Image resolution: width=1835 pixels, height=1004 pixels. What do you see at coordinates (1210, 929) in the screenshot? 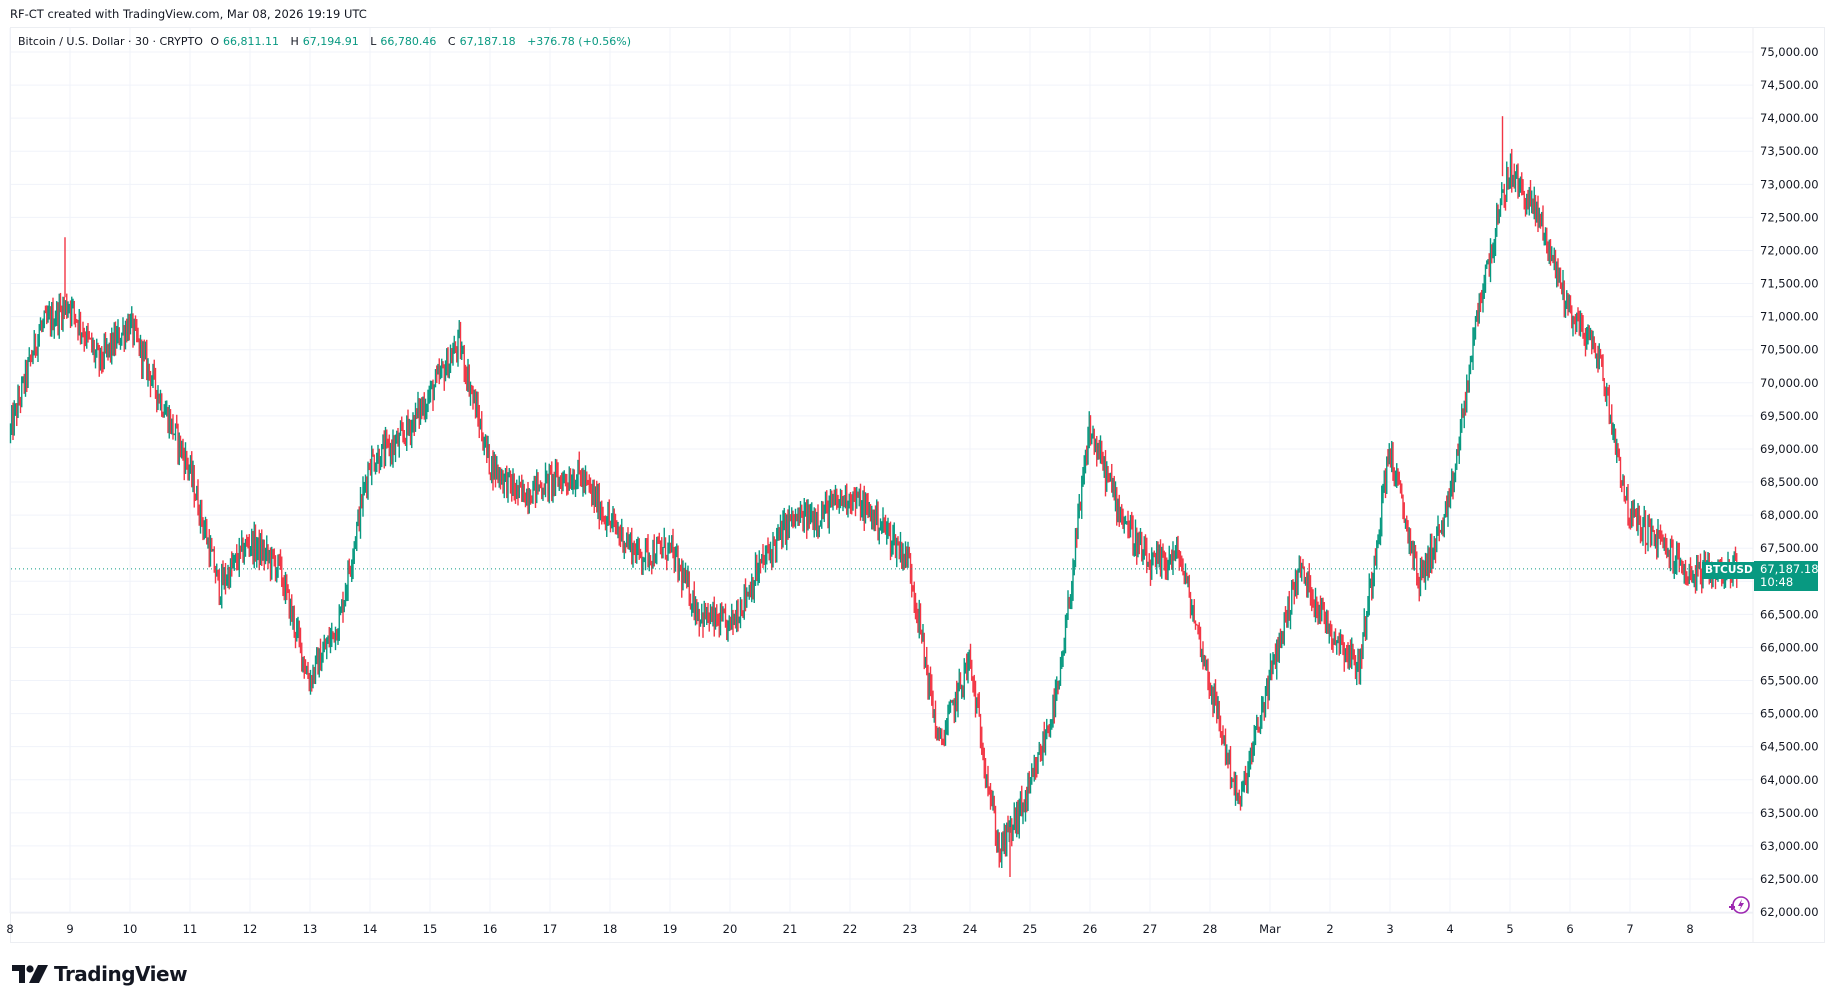
I see `time-tick: 28` at bounding box center [1210, 929].